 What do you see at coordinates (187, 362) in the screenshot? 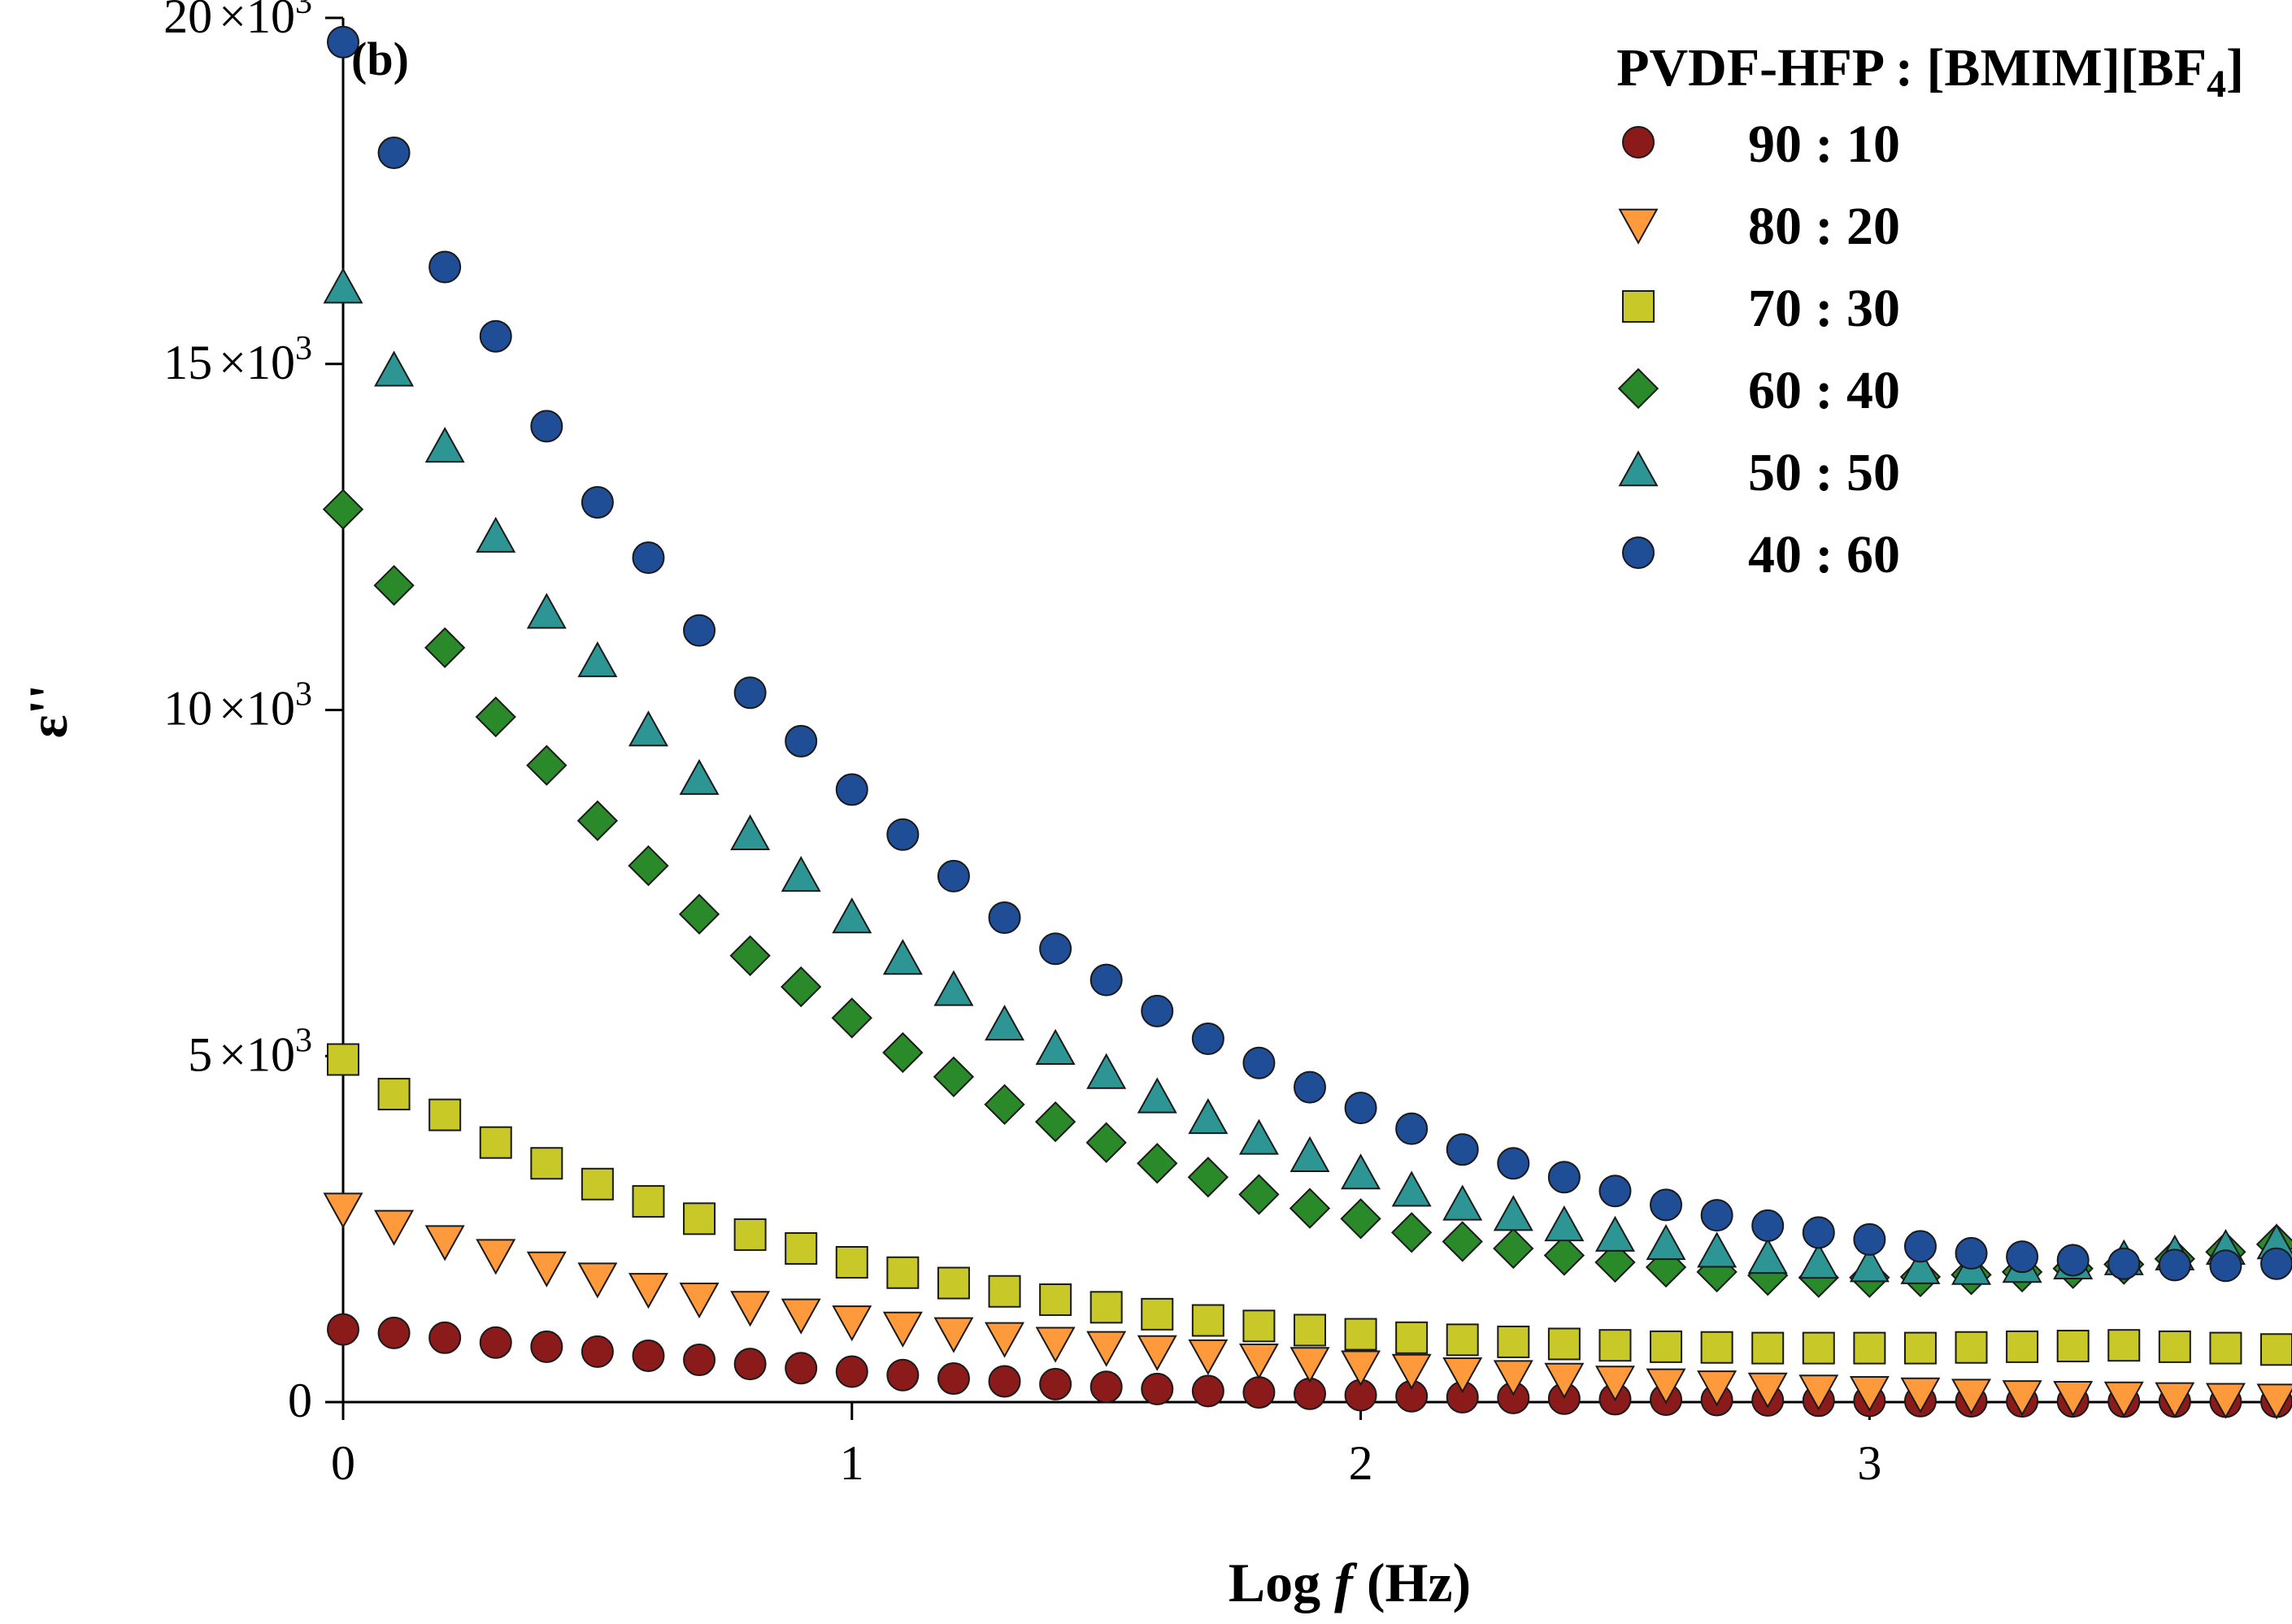
I see `y-tick-mantissa: 15` at bounding box center [187, 362].